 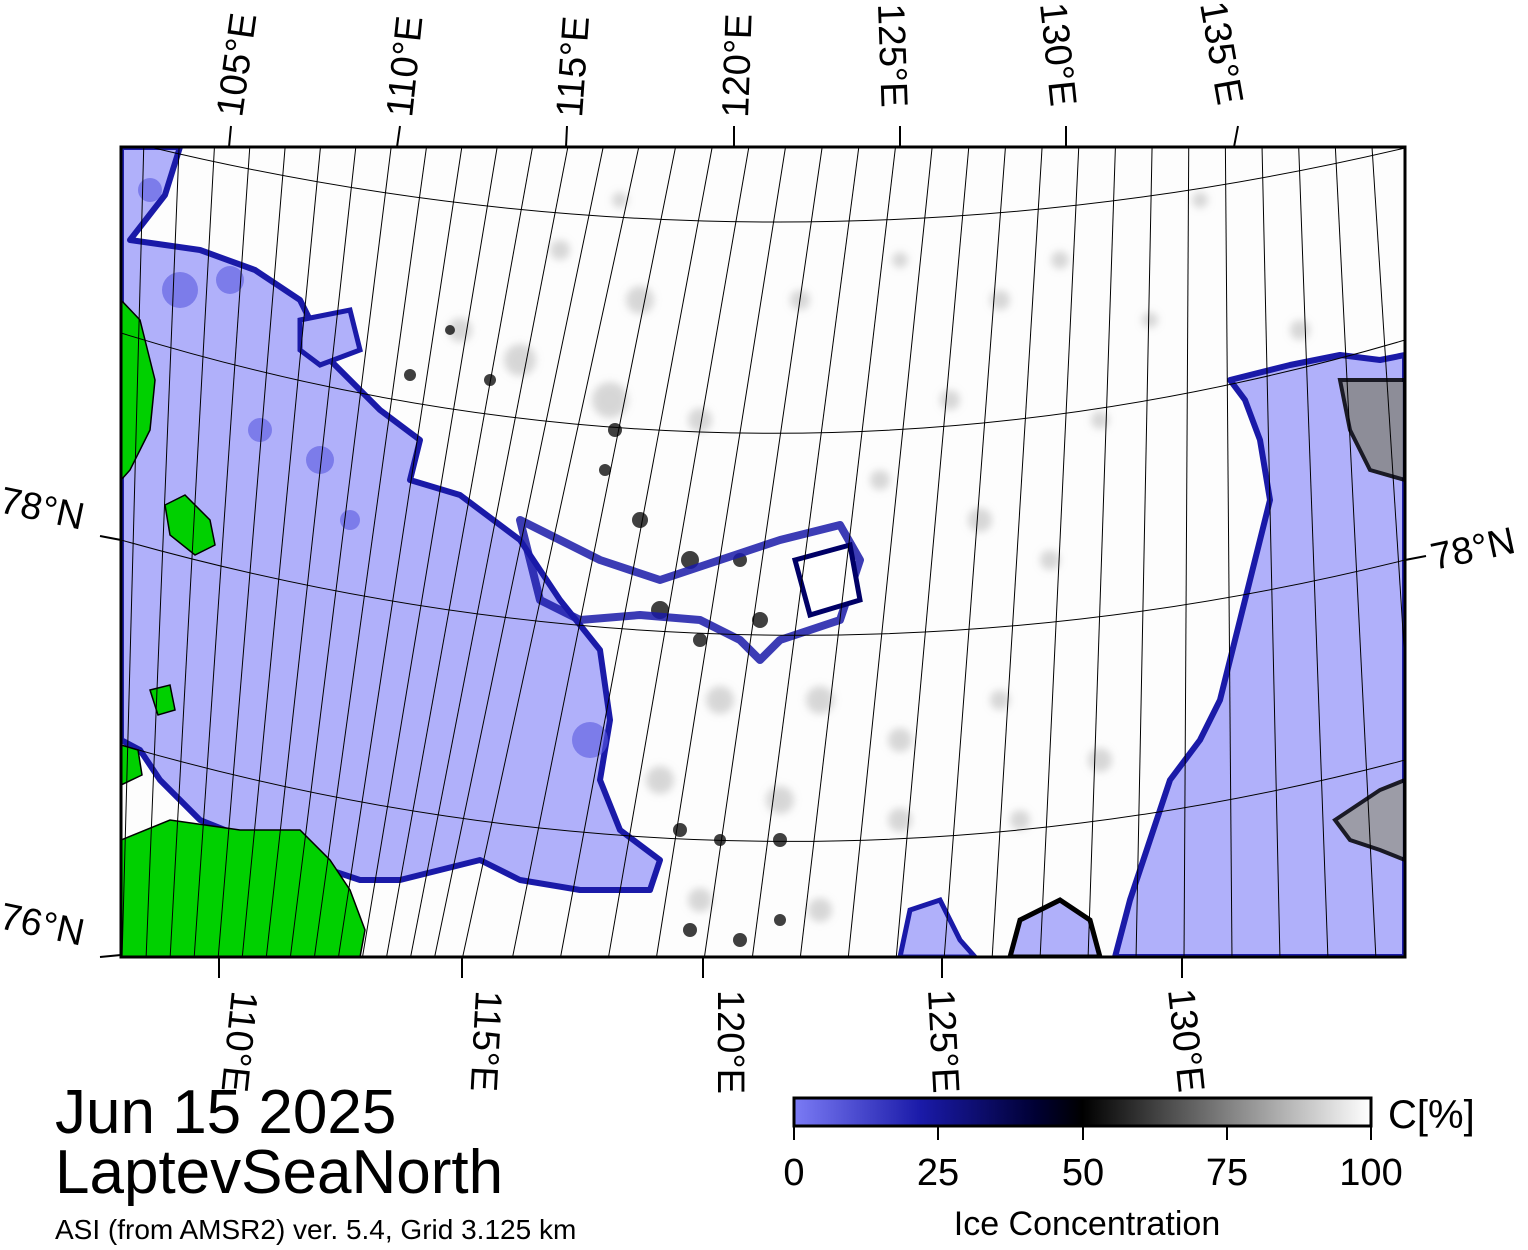 What do you see at coordinates (1082, 1133) in the screenshot?
I see `colorbar-ticks` at bounding box center [1082, 1133].